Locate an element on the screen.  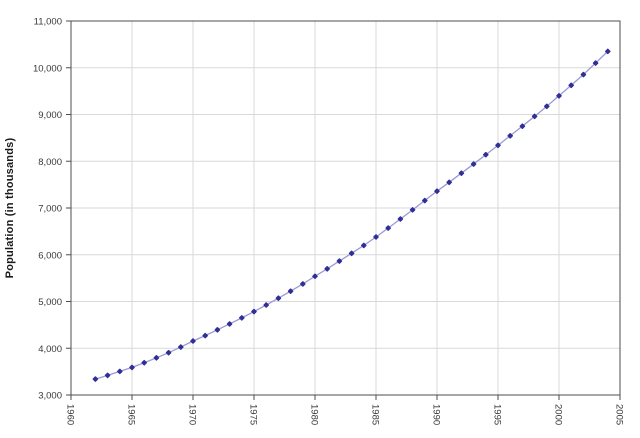
x-tick-label: 1995 is located at coordinates (497, 414).